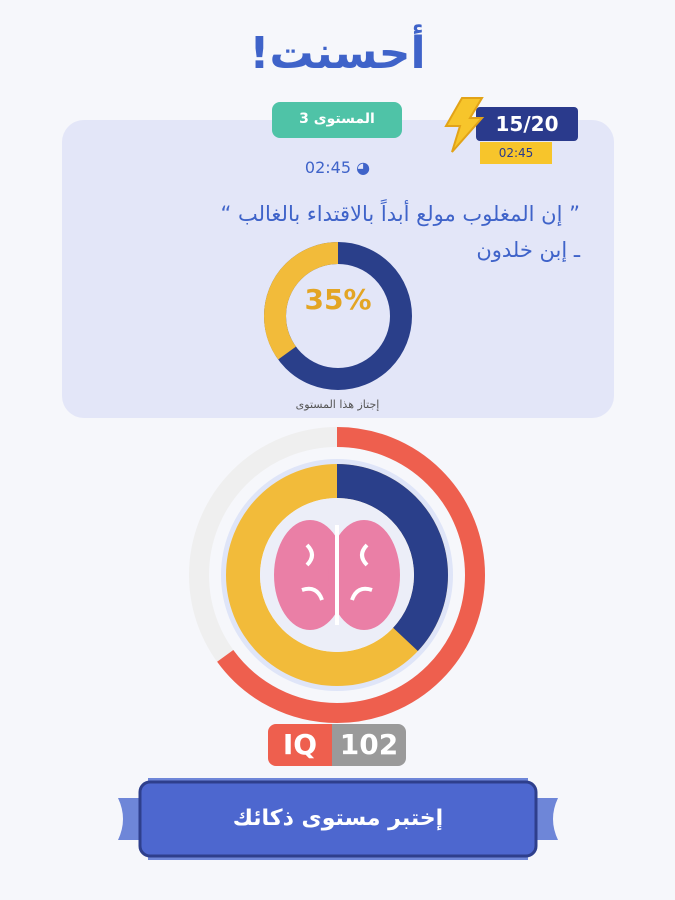 The width and height of the screenshot is (675, 900). I want to click on iq-score: IQ 102, so click(337, 745).